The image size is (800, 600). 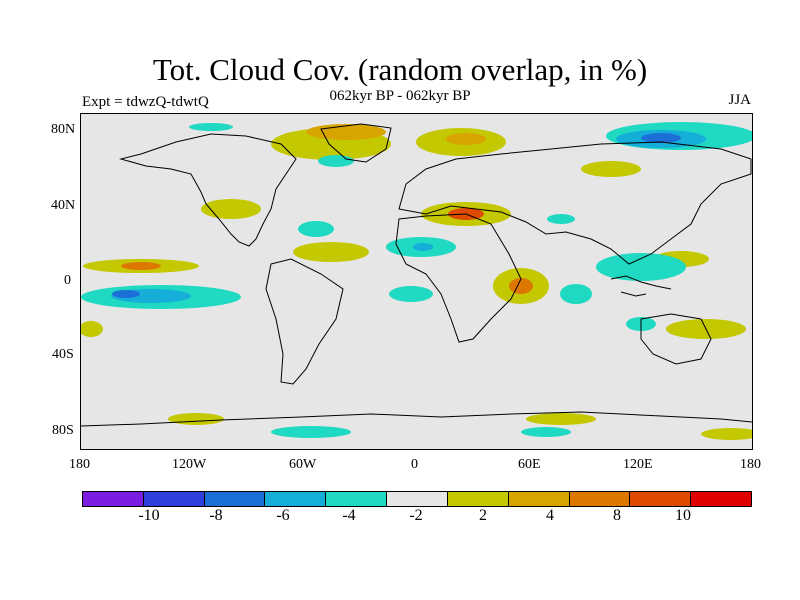 What do you see at coordinates (63, 430) in the screenshot?
I see `lat-label-80s: 80S` at bounding box center [63, 430].